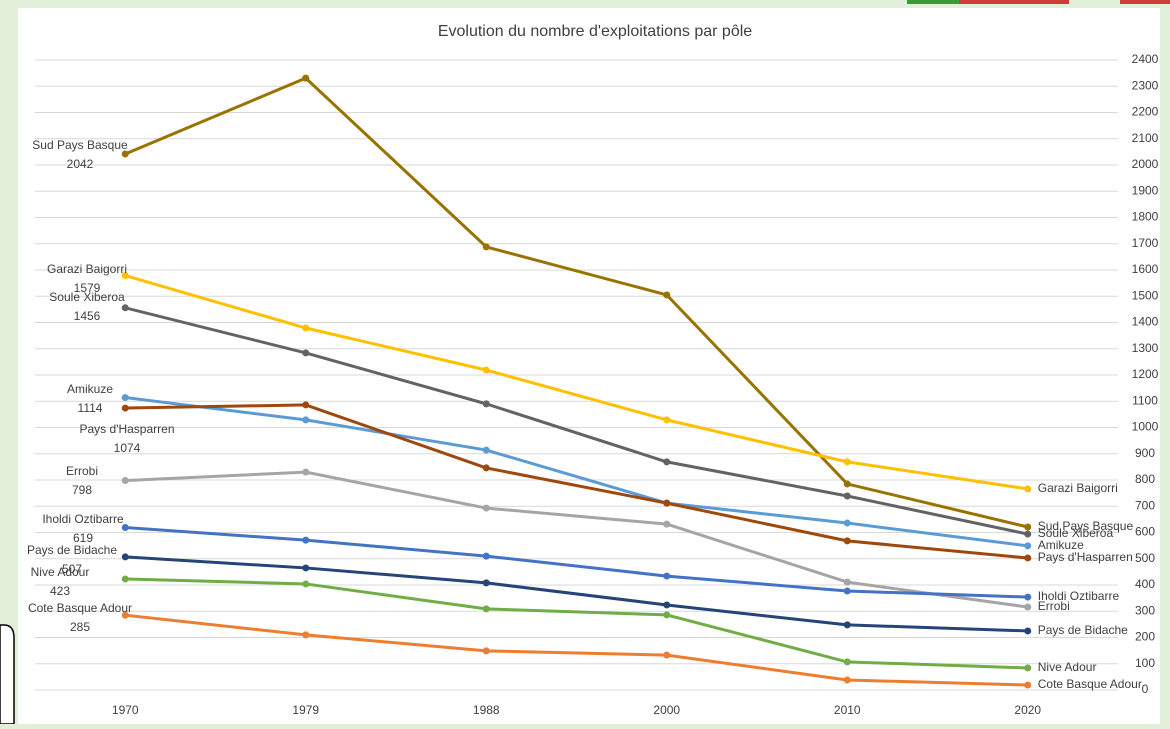  Describe the element at coordinates (1145, 322) in the screenshot. I see `y-tick-label: 1400` at that location.